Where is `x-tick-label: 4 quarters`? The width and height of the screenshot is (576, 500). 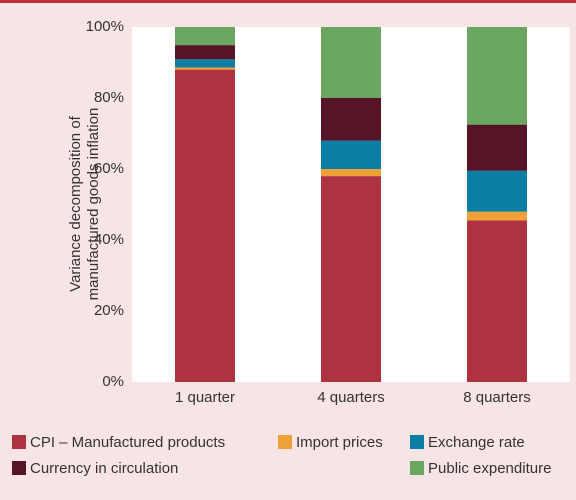
x-tick-label: 4 quarters is located at coordinates (351, 397).